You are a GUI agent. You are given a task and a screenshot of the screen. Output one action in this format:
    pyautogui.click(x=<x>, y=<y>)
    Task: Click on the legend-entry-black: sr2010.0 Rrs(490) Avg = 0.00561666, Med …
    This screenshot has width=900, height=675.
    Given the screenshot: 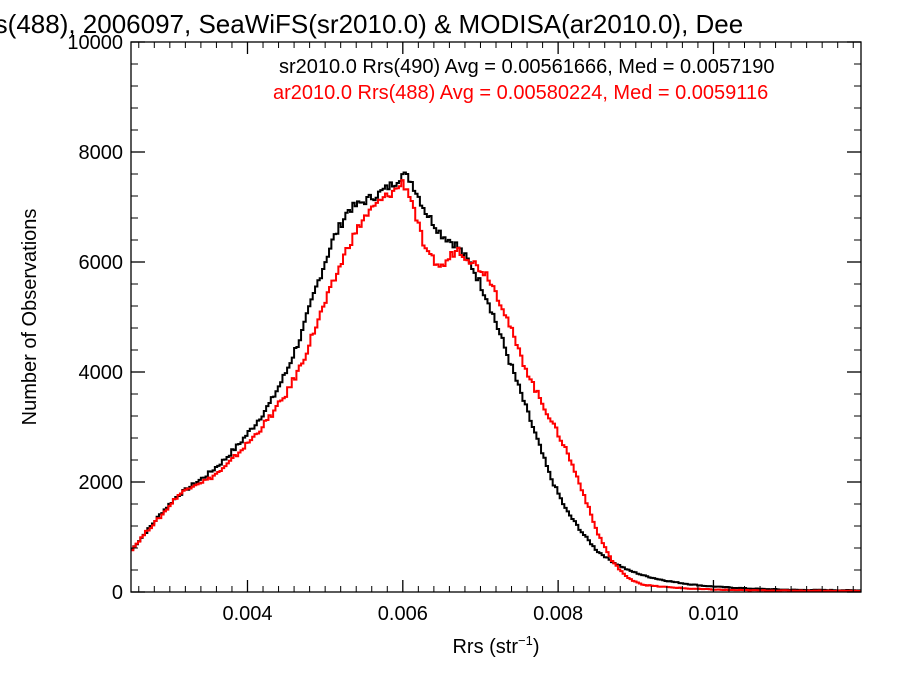 What is the action you would take?
    pyautogui.click(x=527, y=67)
    